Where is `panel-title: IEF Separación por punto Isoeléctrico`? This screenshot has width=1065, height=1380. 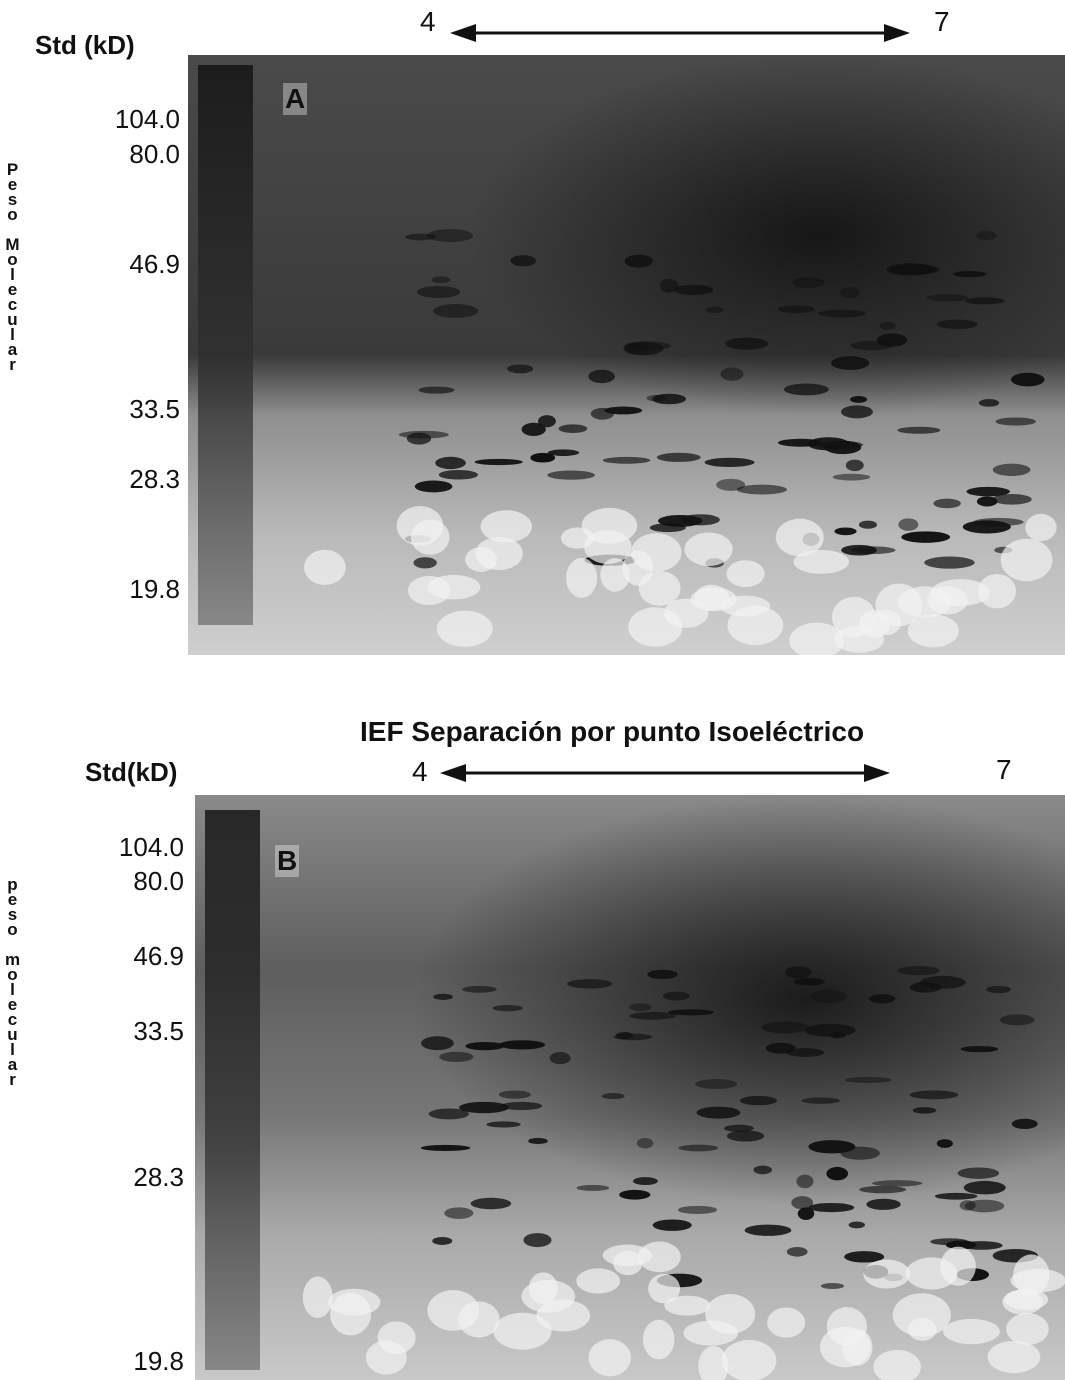
panel-title: IEF Separación por punto Isoeléctrico is located at coordinates (612, 731).